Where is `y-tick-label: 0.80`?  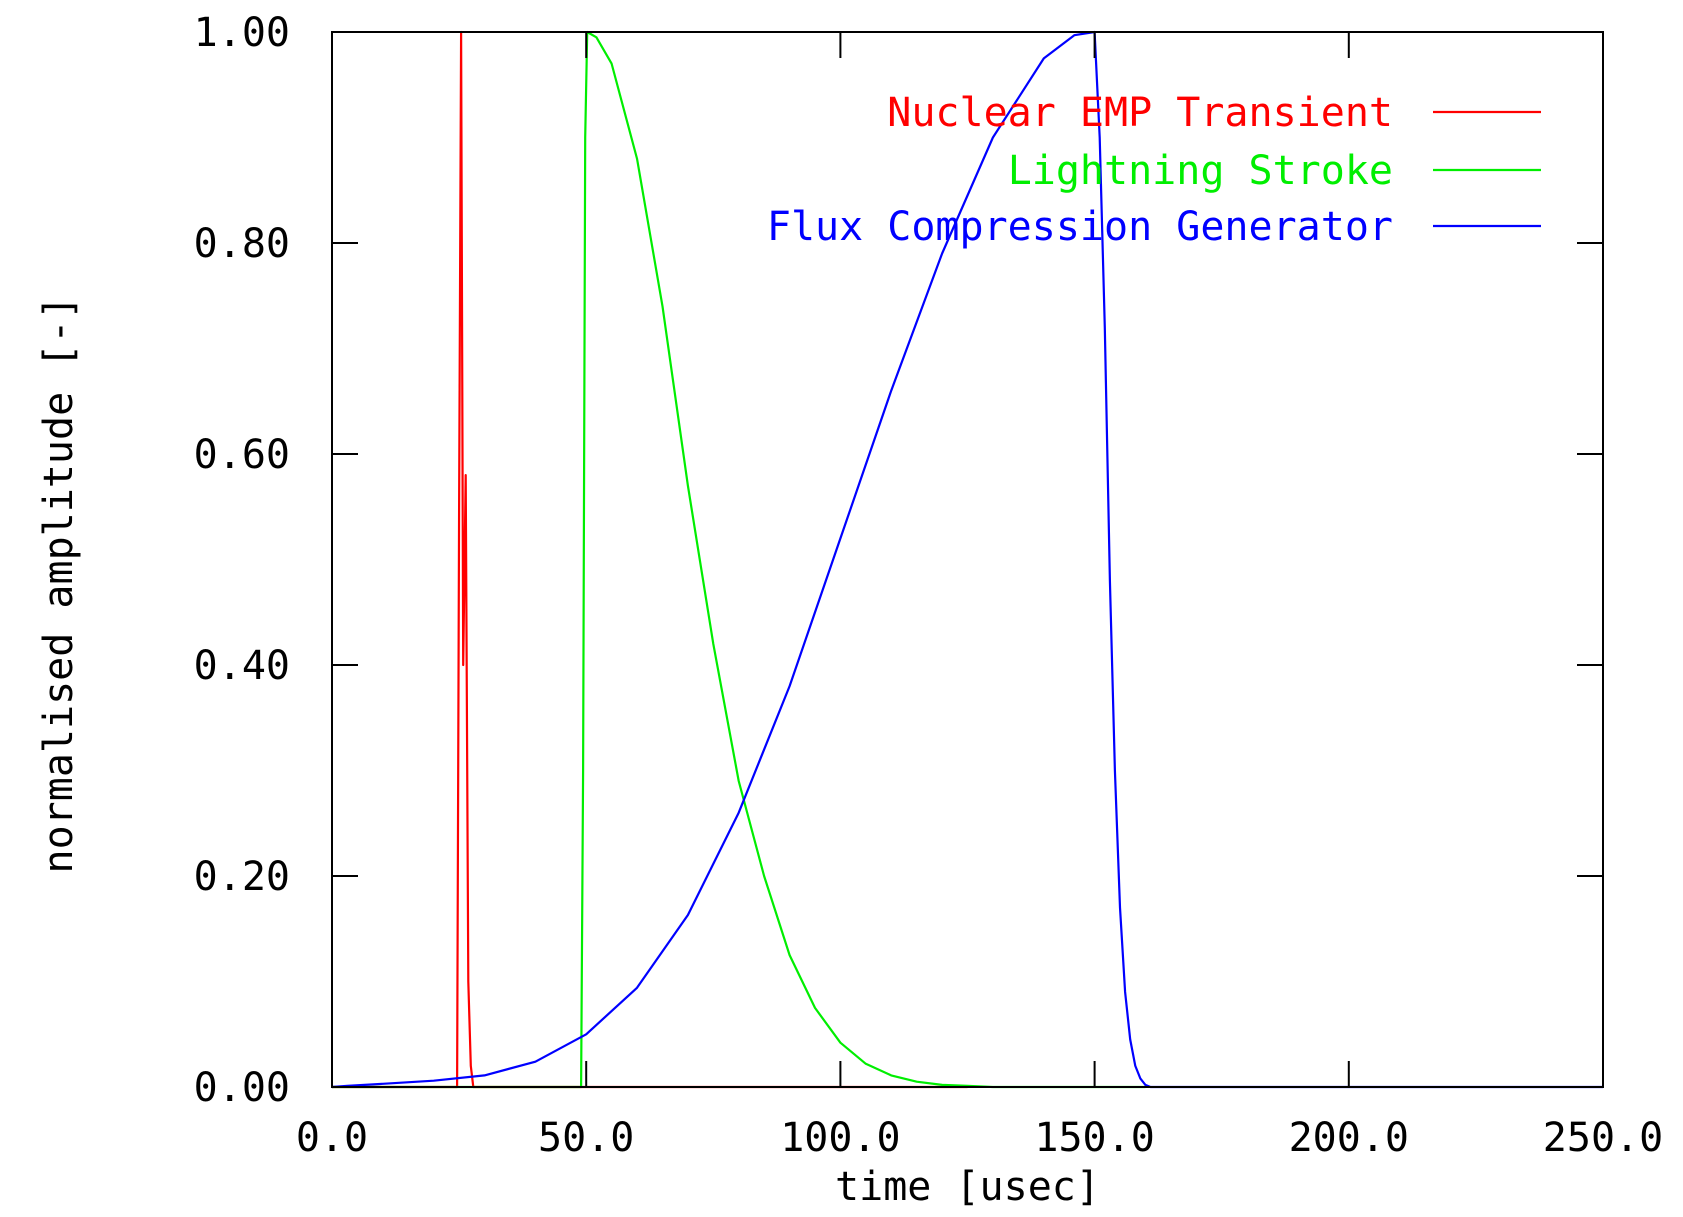
y-tick-label: 0.80 is located at coordinates (242, 244).